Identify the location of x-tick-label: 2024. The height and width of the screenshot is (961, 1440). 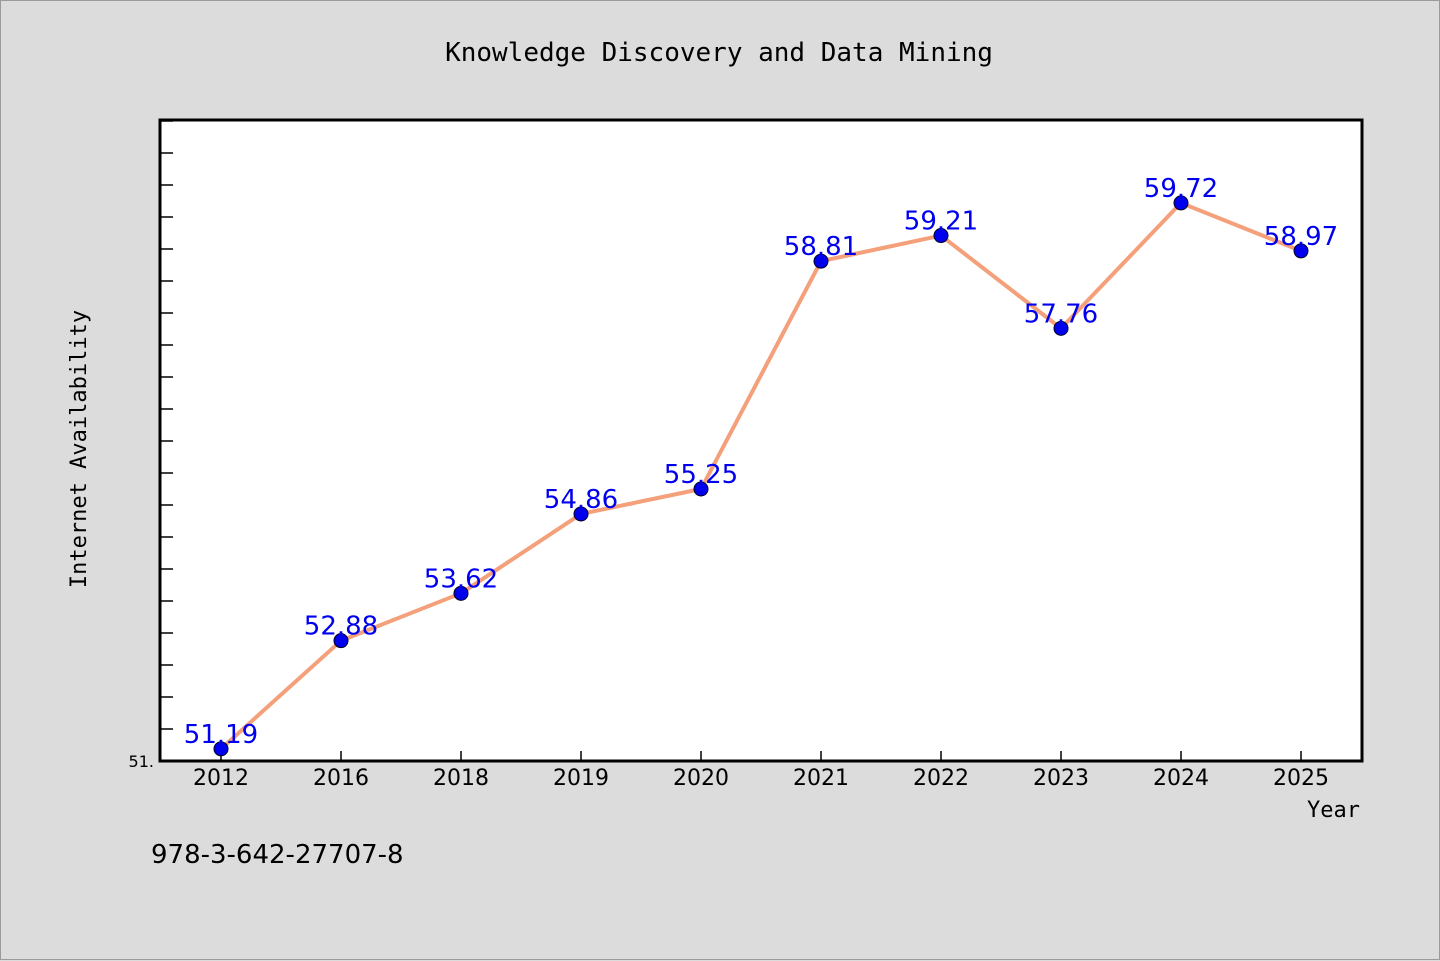
(1181, 778).